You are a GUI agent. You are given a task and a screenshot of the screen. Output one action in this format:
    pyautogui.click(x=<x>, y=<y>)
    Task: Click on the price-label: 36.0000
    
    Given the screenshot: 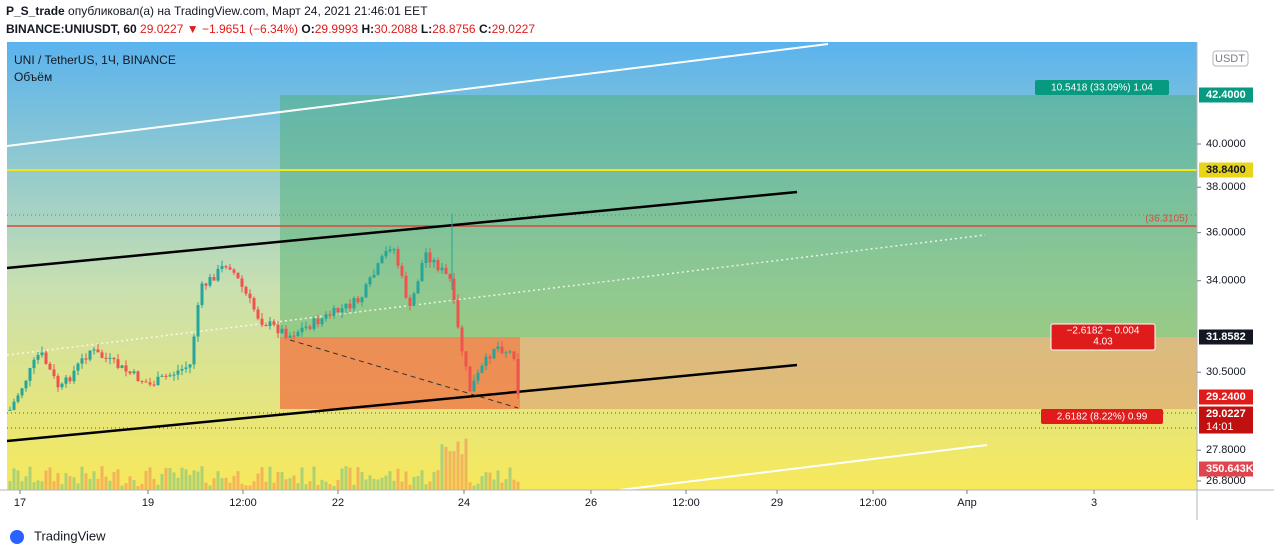 What is the action you would take?
    pyautogui.click(x=1226, y=233)
    